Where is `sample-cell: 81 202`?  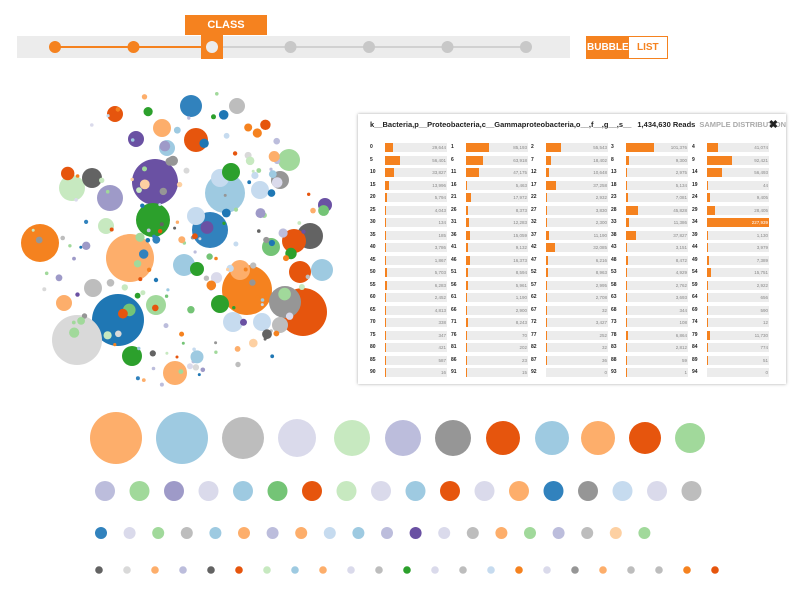
sample-cell: 81 202 is located at coordinates (489, 347).